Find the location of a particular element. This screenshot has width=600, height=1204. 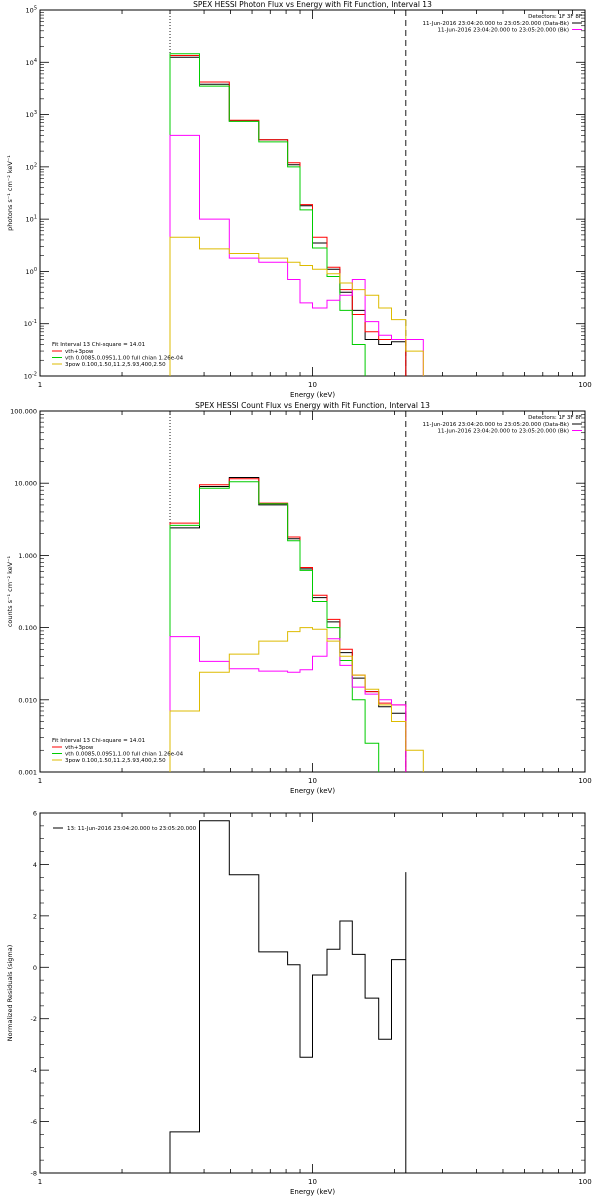

y-tick-label: 6 is located at coordinates (35, 814).